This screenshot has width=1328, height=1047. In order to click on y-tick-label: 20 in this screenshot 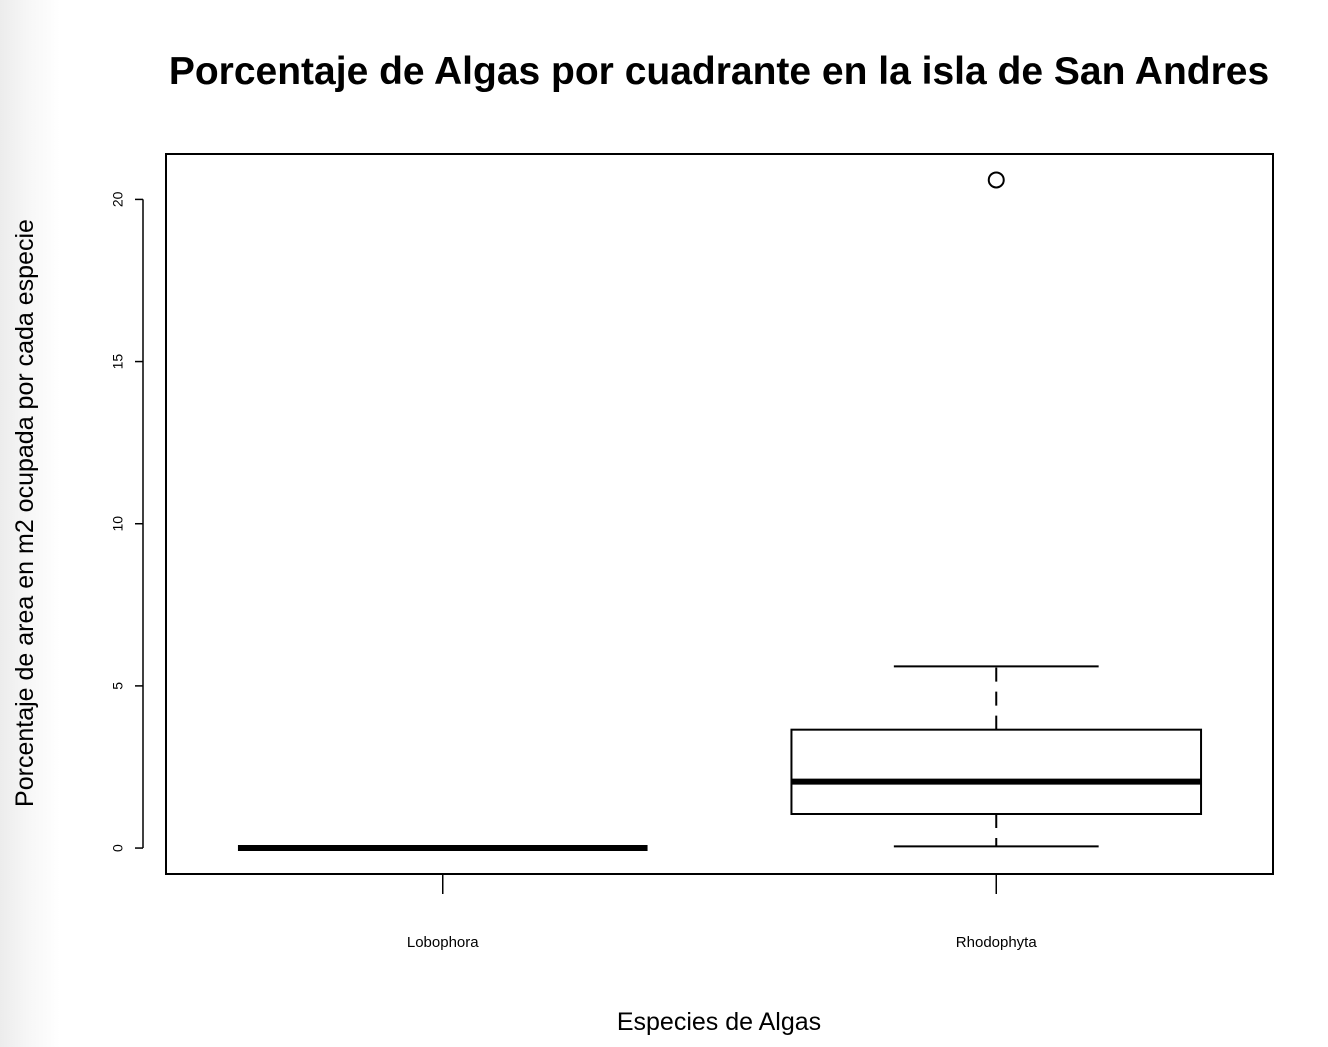, I will do `click(118, 199)`.